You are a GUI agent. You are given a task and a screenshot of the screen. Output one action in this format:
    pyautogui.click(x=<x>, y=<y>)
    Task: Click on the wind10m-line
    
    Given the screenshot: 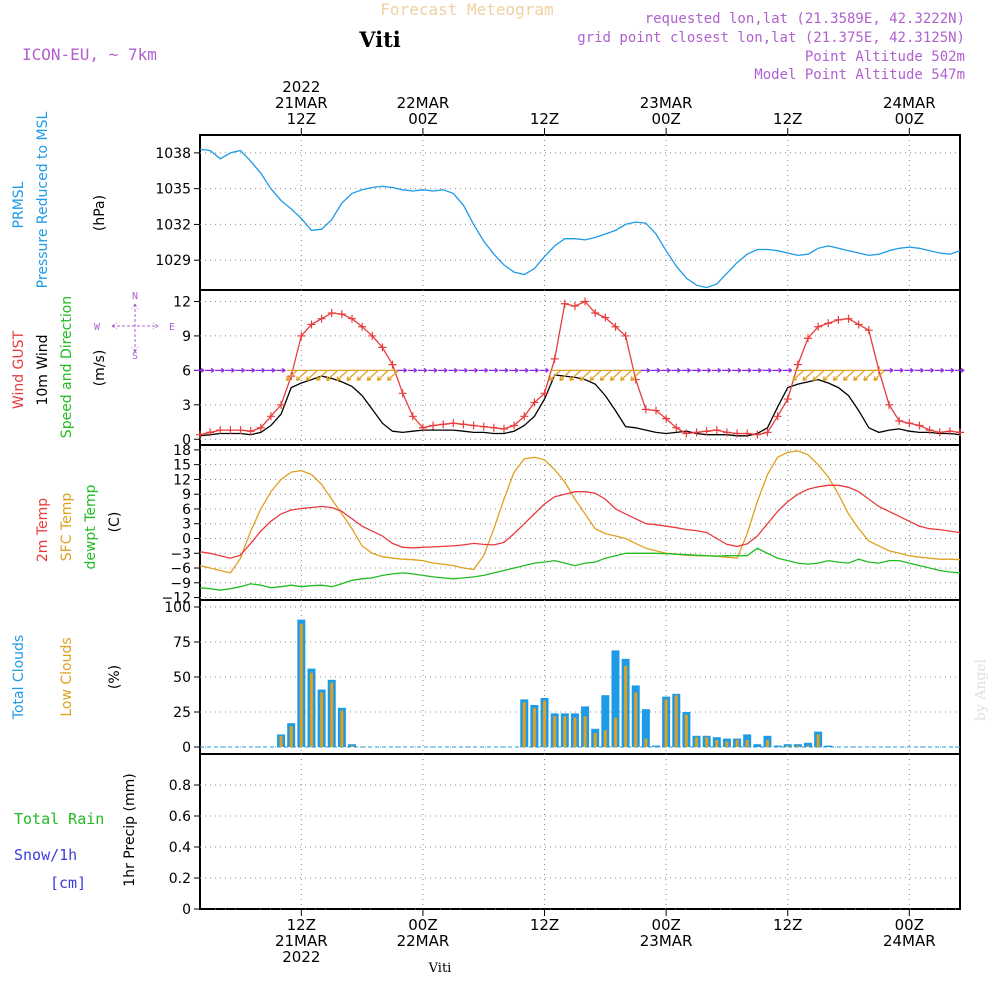 What is the action you would take?
    pyautogui.click(x=580, y=405)
    